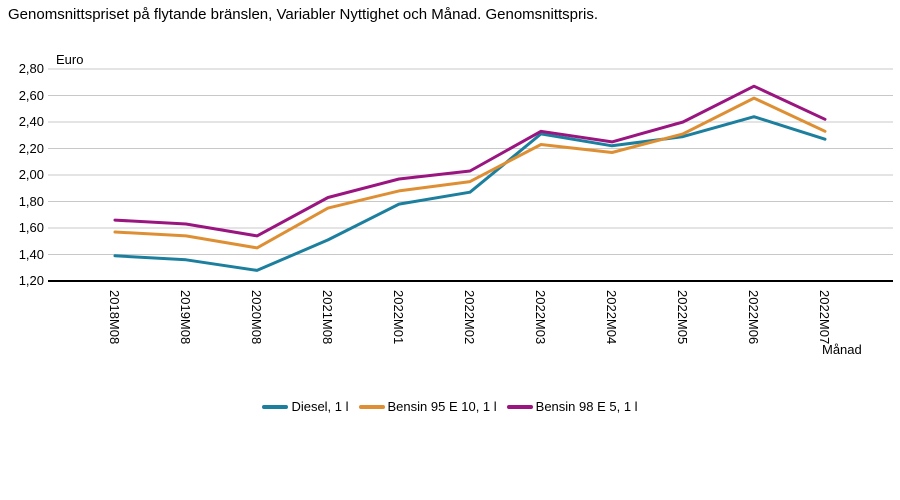 This screenshot has width=900, height=500. Describe the element at coordinates (442, 406) in the screenshot. I see `legend-label: Bensin 95 E 10, 1 l` at that location.